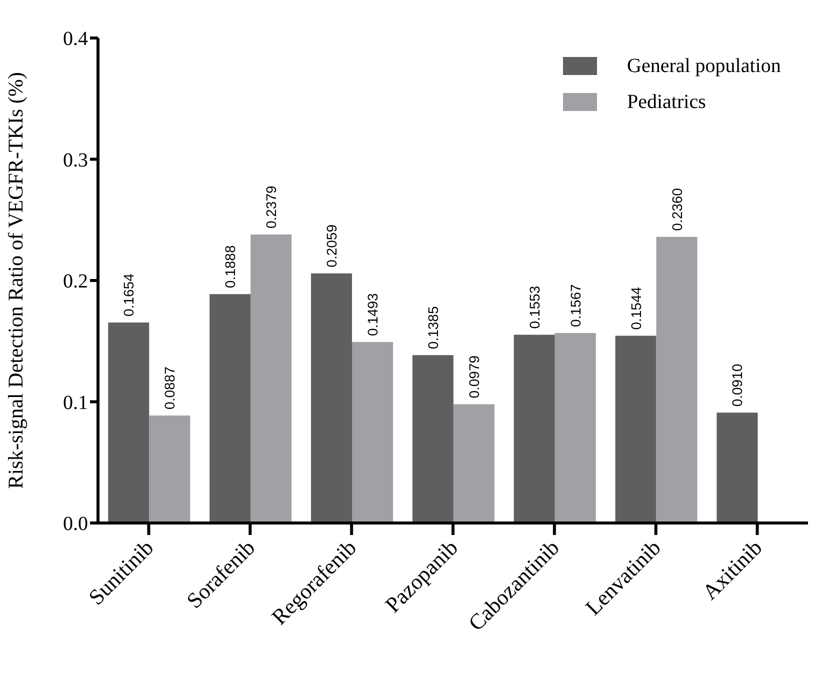  What do you see at coordinates (75, 403) in the screenshot?
I see `y-tick-label: 0.1` at bounding box center [75, 403].